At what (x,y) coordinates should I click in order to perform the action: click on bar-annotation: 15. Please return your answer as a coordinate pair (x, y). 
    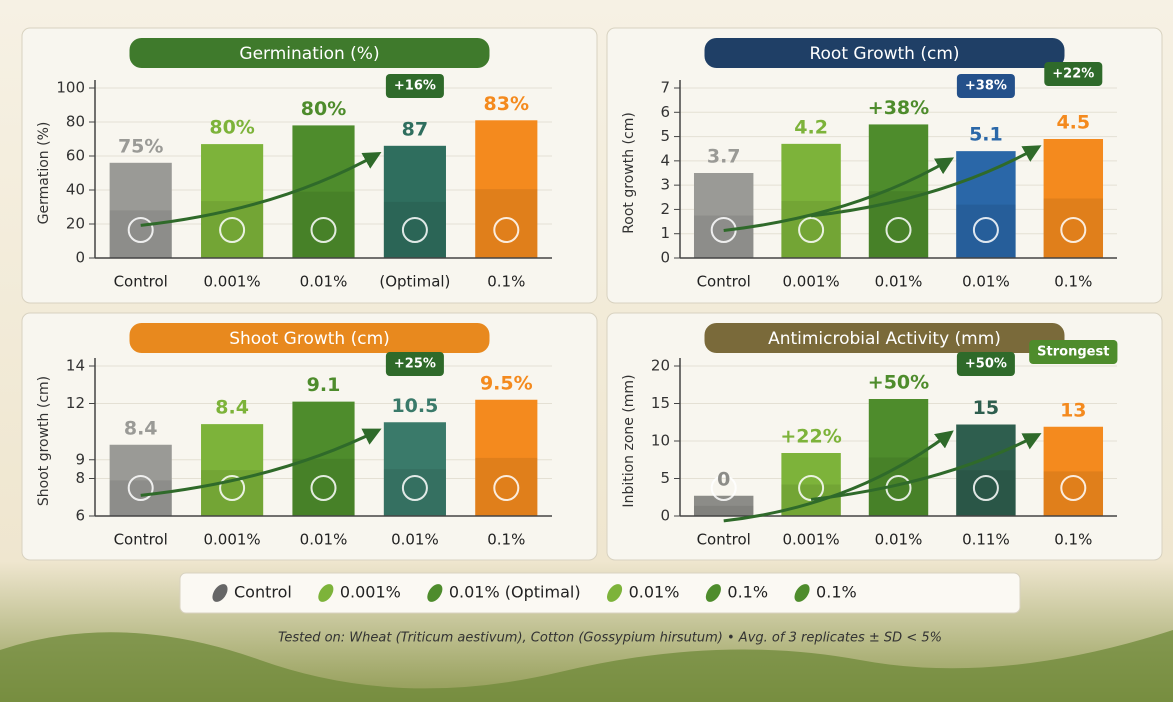
    Looking at the image, I should click on (986, 408).